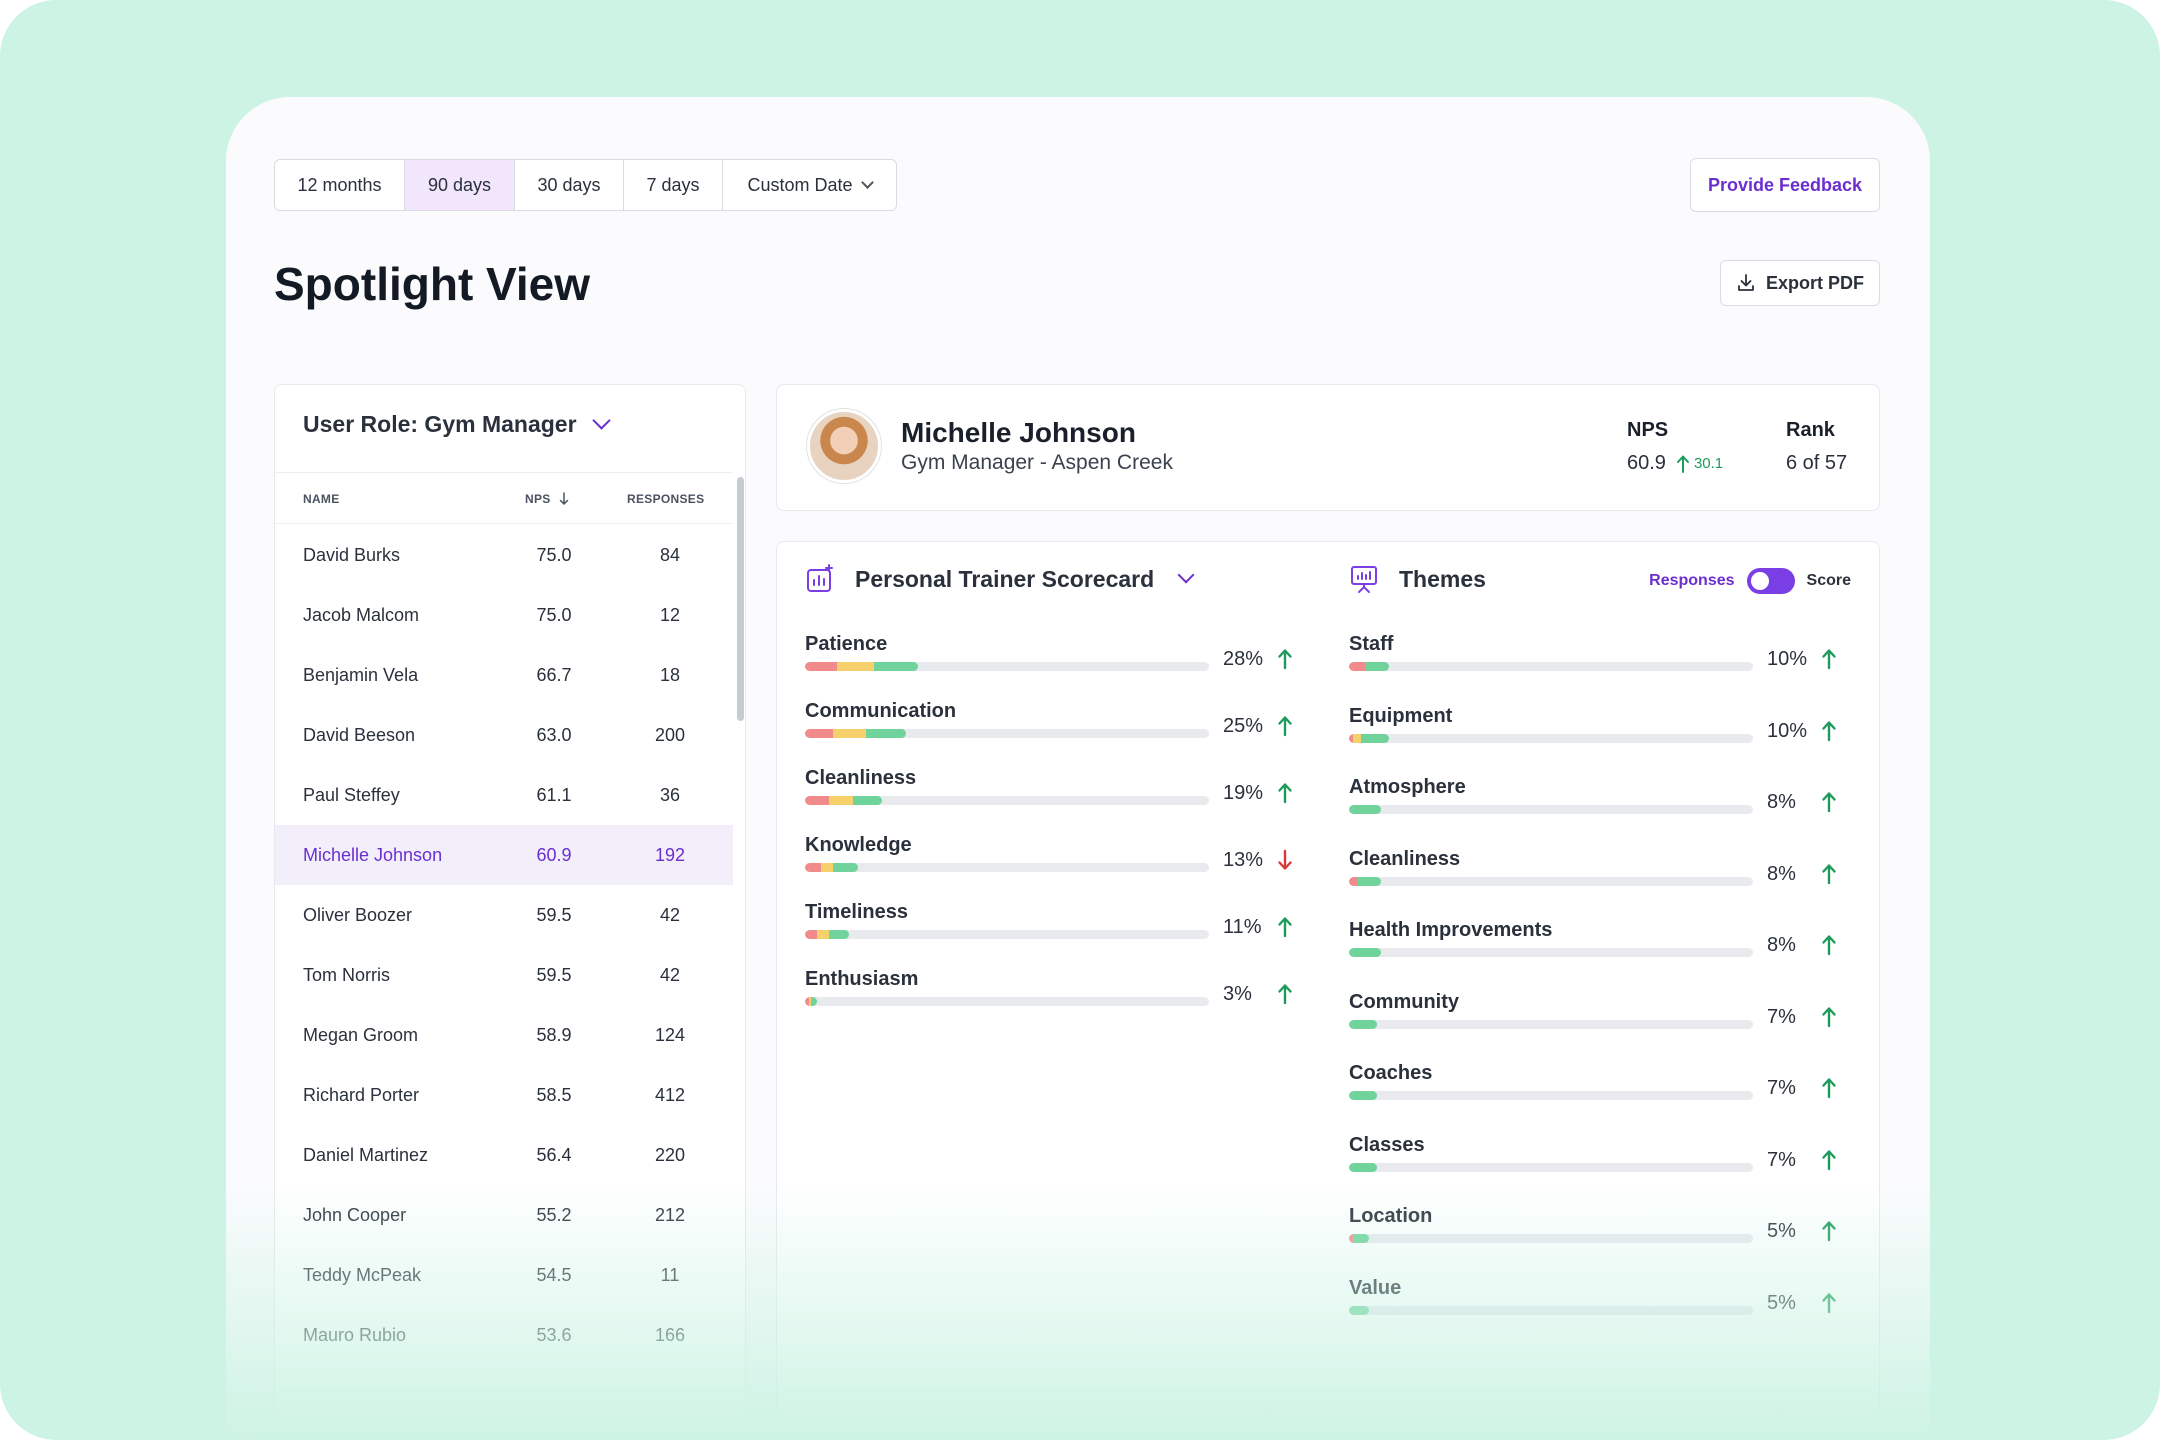  I want to click on cell-responses: 12, so click(670, 615).